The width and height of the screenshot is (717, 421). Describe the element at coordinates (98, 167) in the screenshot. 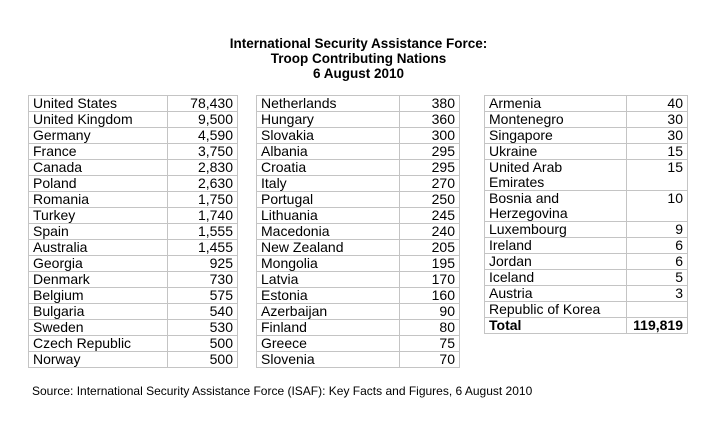

I see `country-name: Canada` at that location.